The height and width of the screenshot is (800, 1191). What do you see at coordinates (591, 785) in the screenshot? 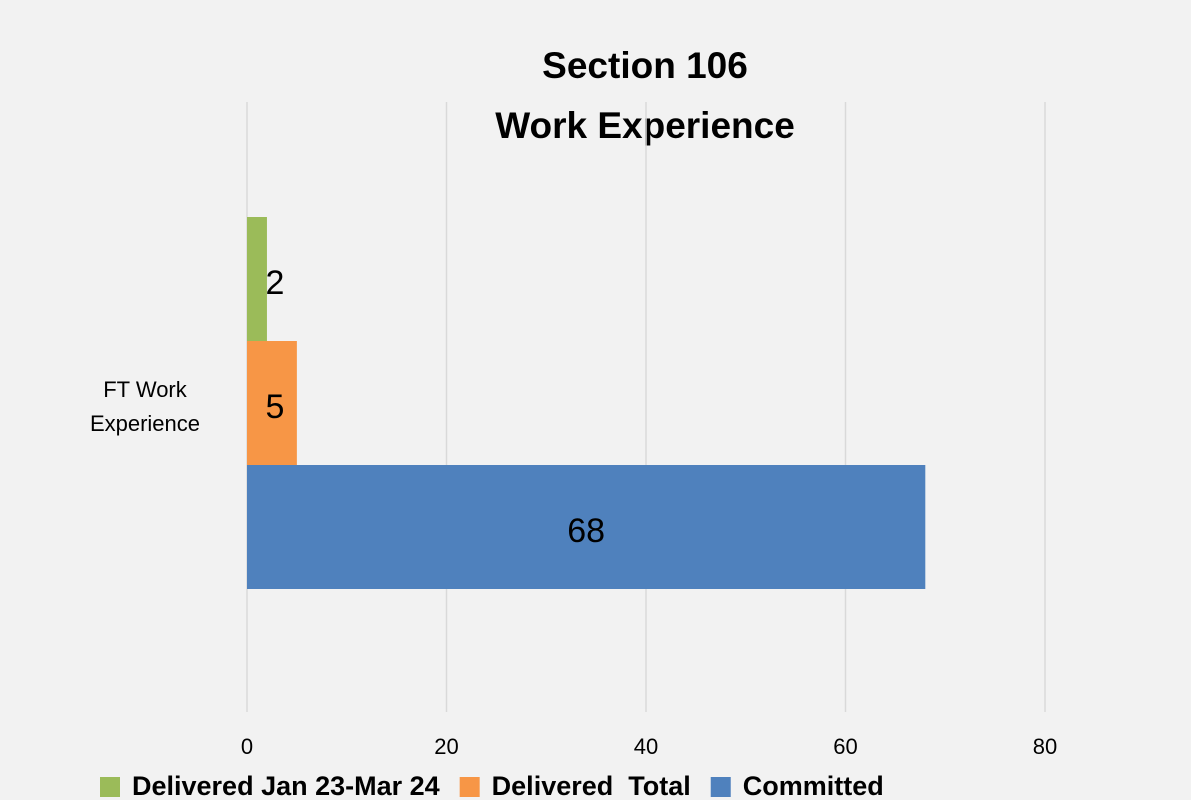
I see `legend-label: Delivered Total` at bounding box center [591, 785].